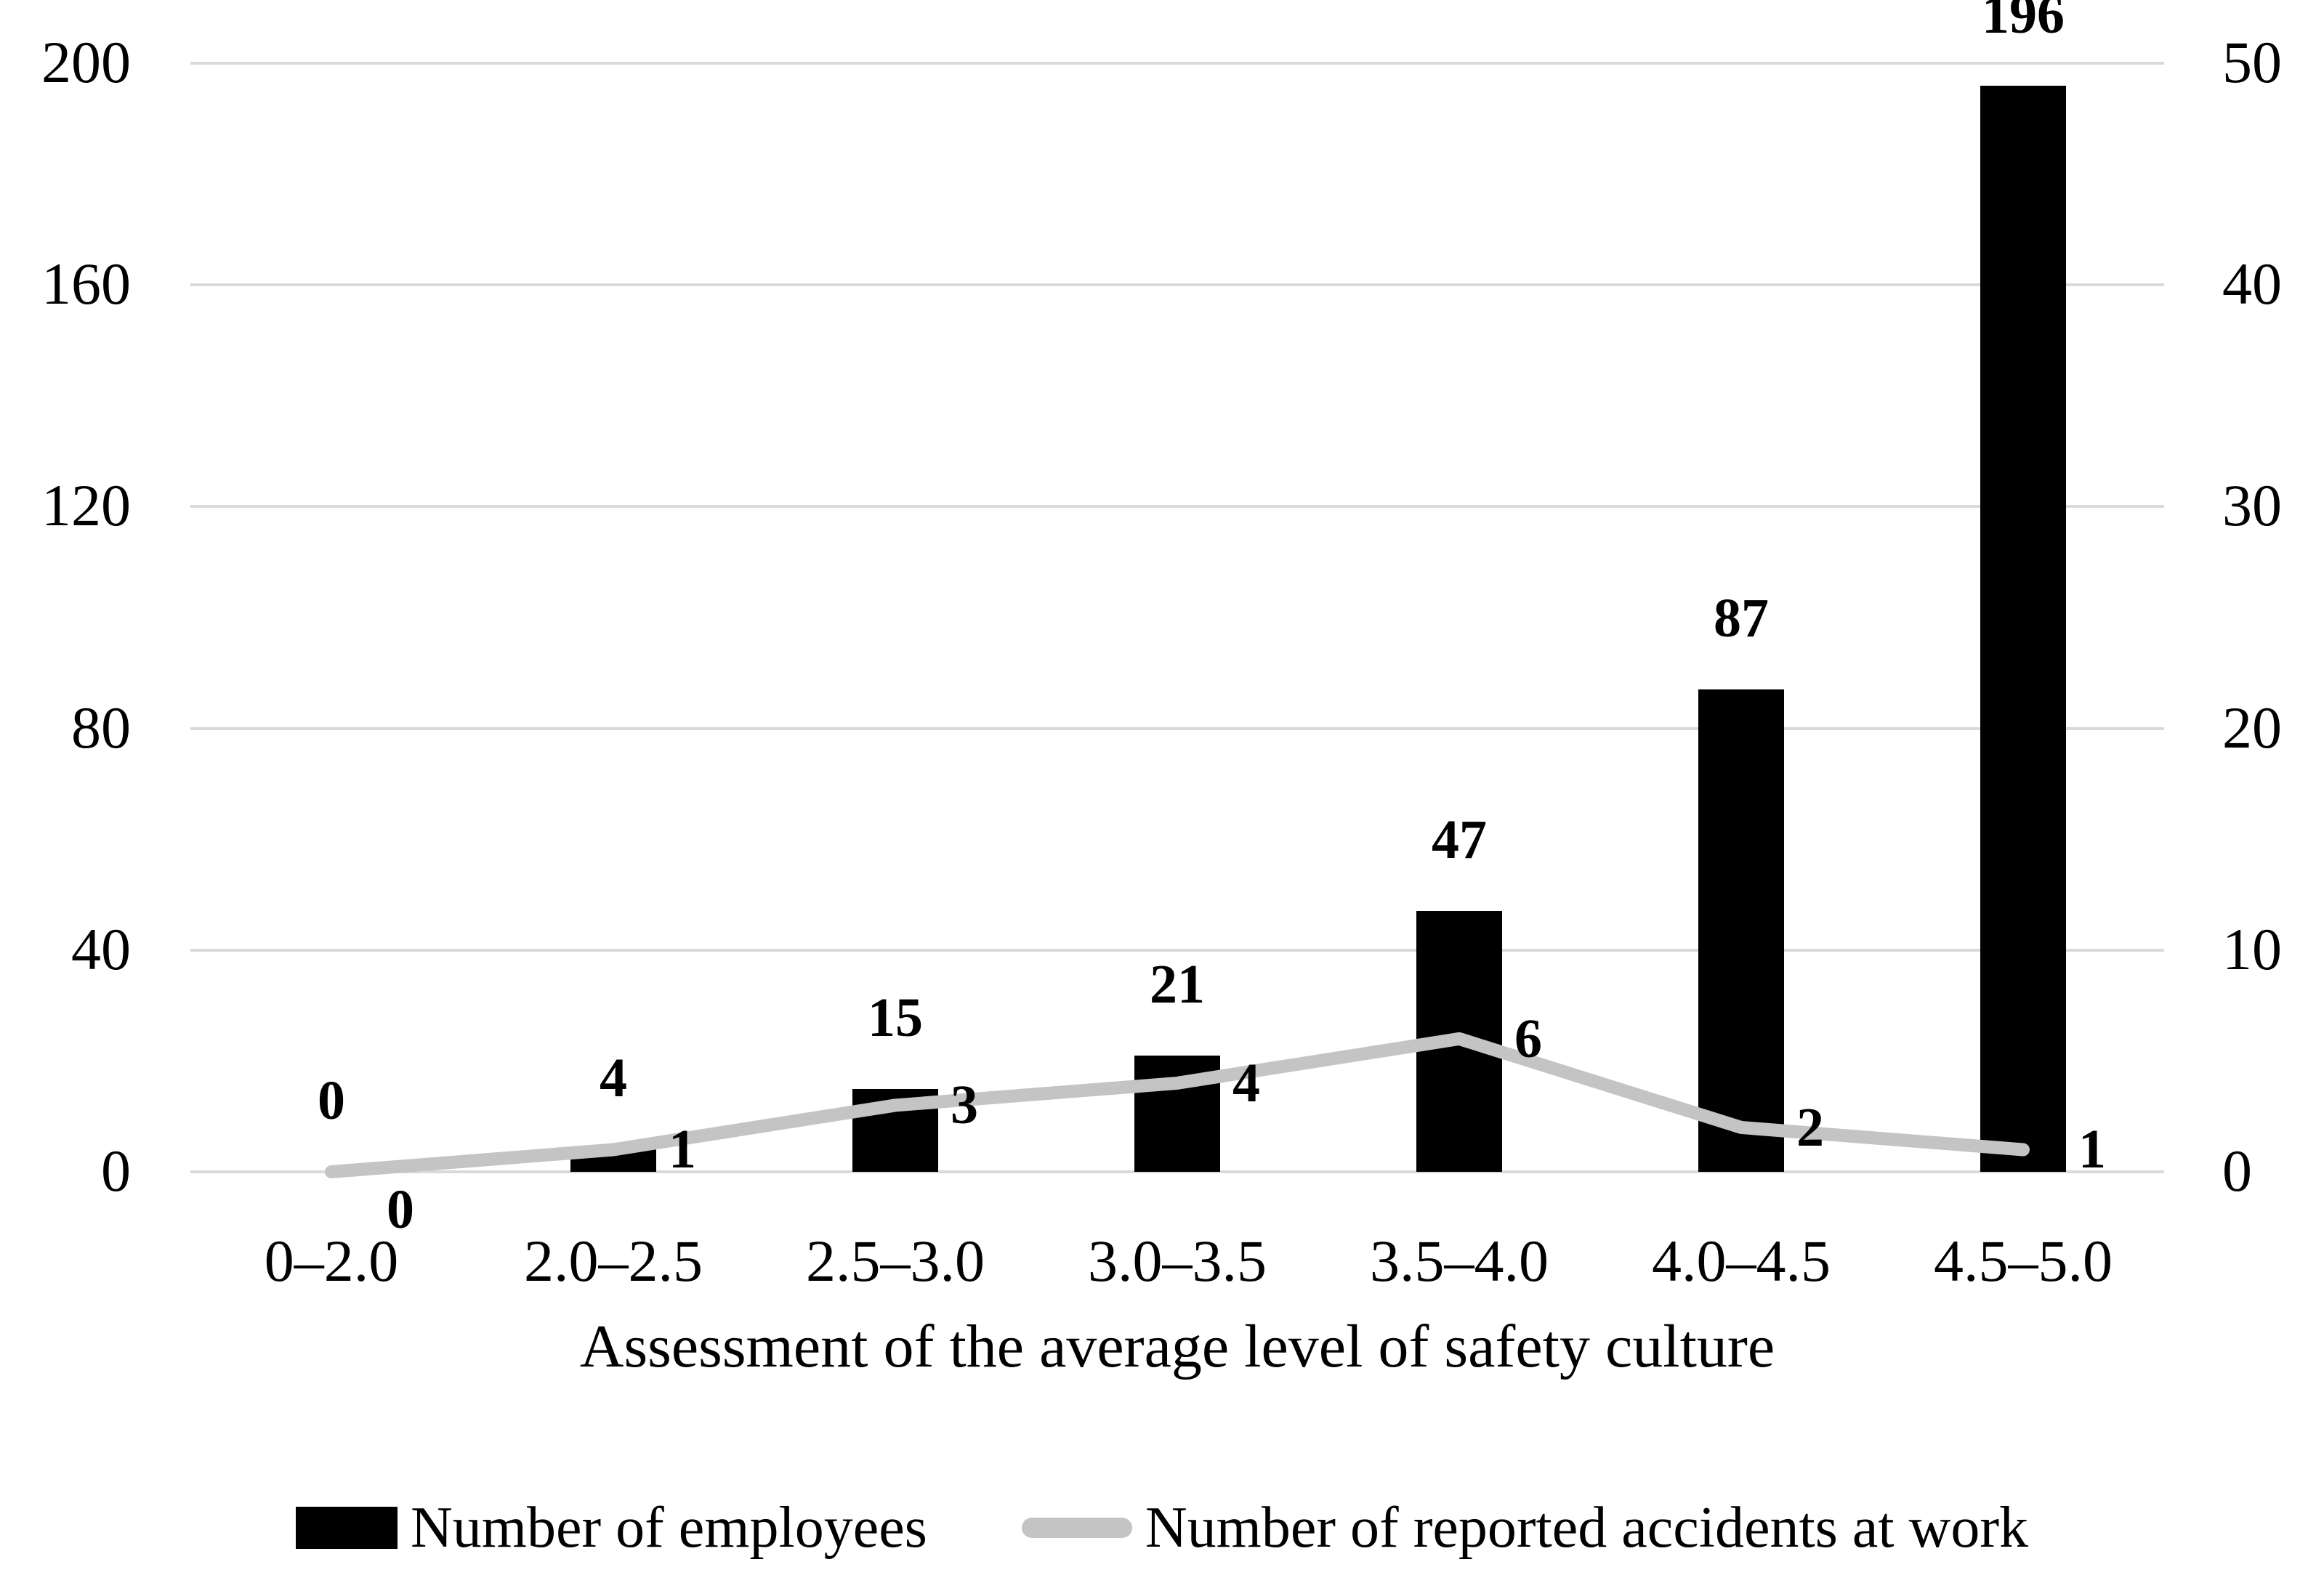 This screenshot has height=1591, width=2324. I want to click on line-value-label: 4, so click(1246, 1084).